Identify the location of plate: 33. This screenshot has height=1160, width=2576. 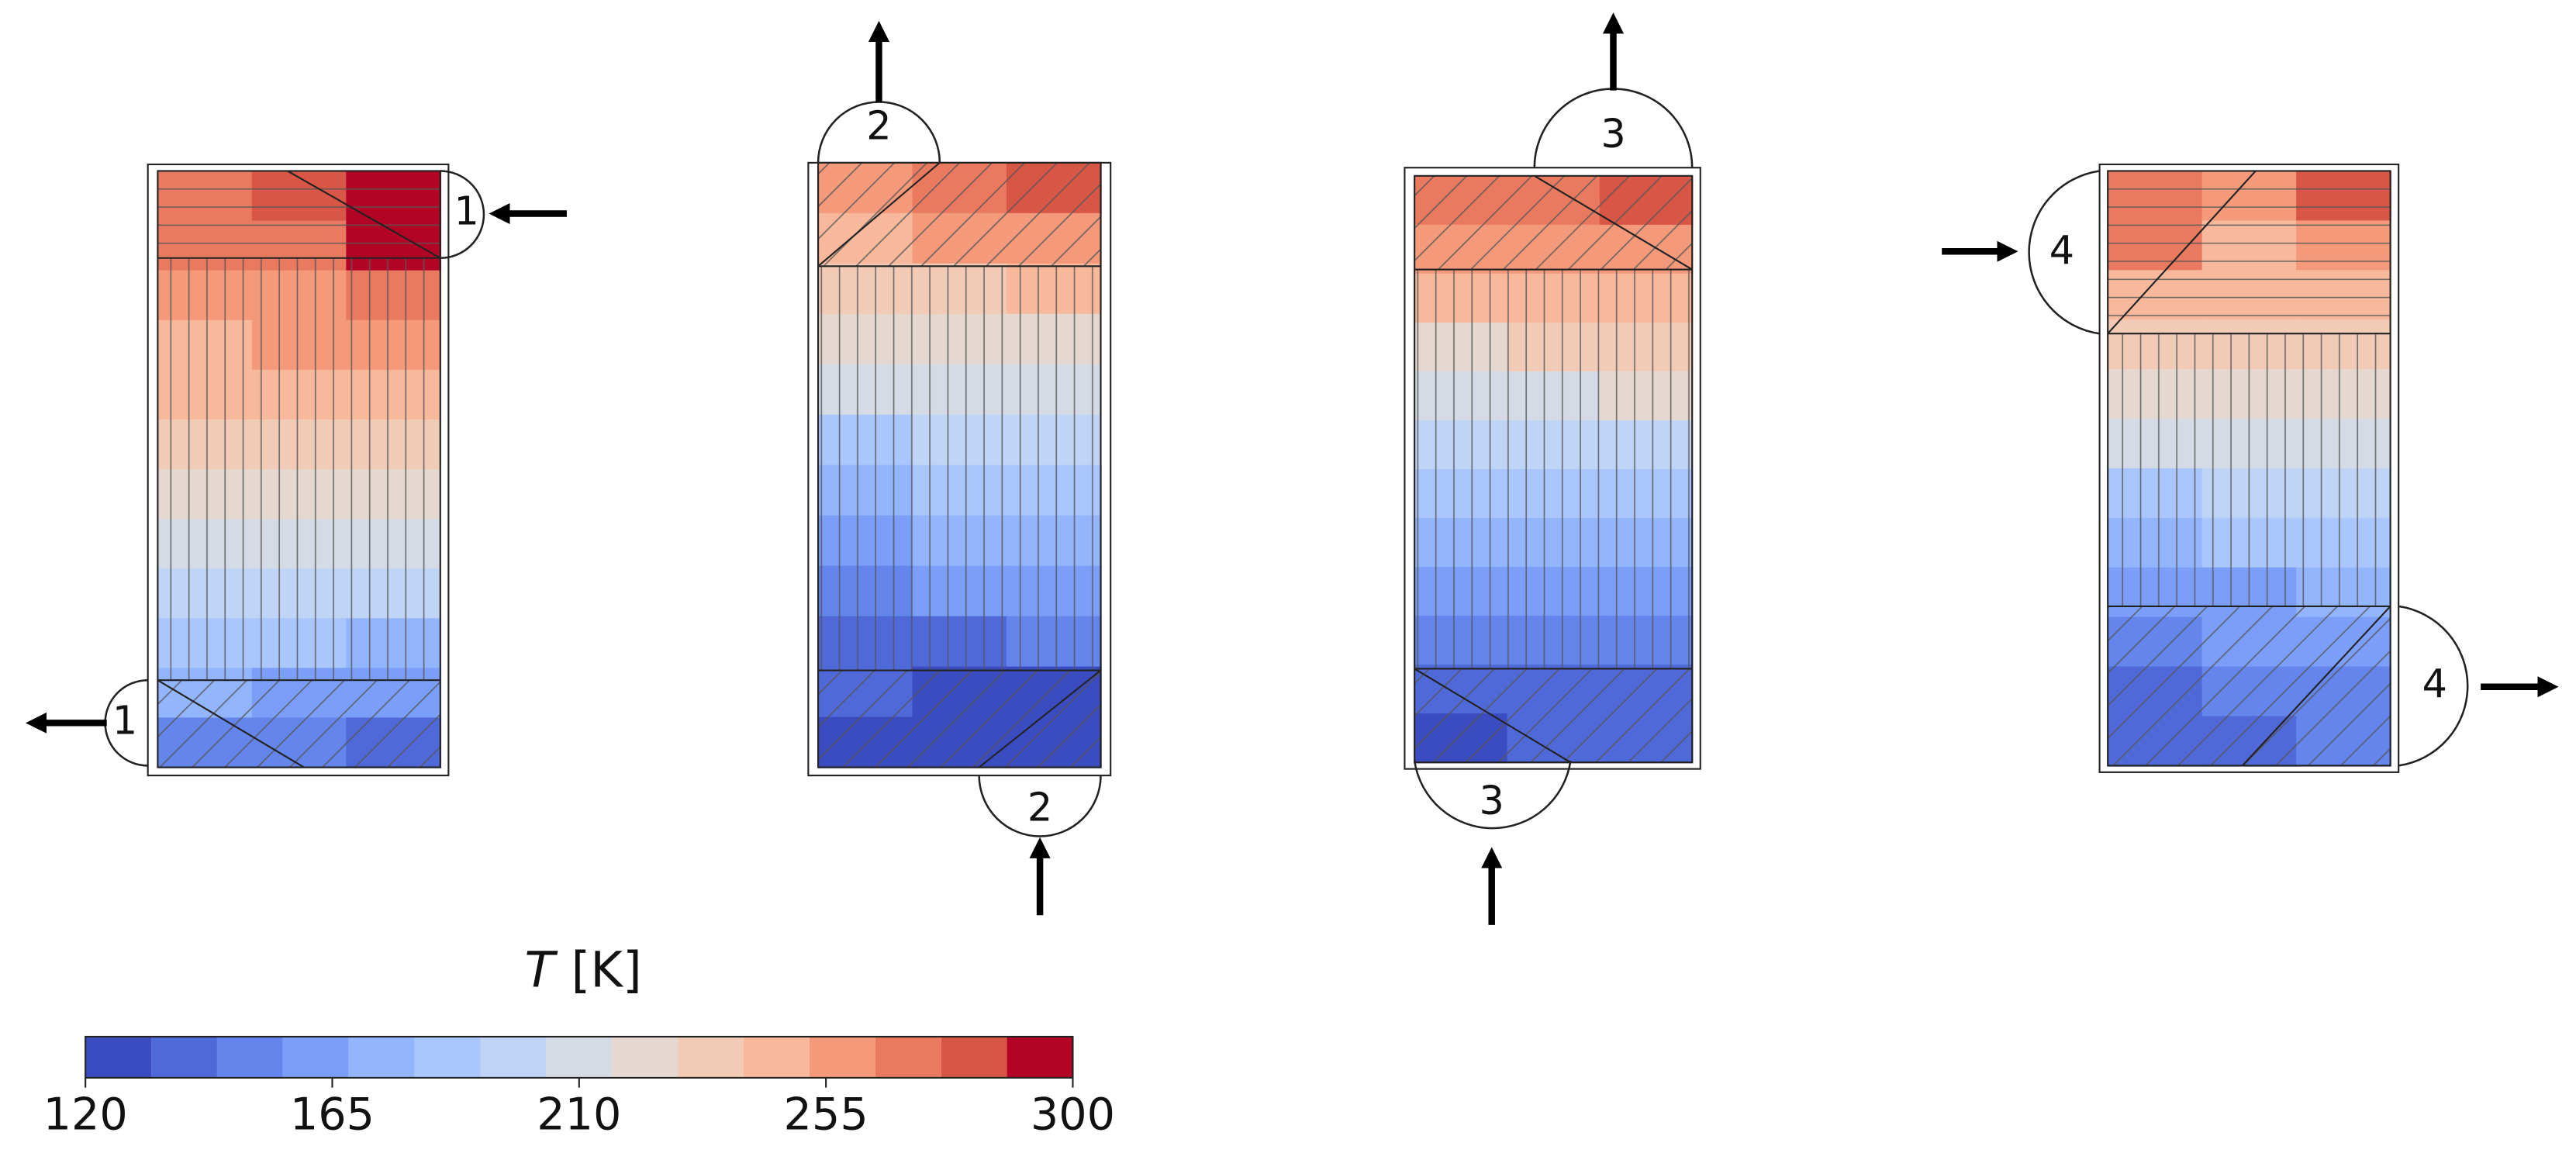
(1553, 468).